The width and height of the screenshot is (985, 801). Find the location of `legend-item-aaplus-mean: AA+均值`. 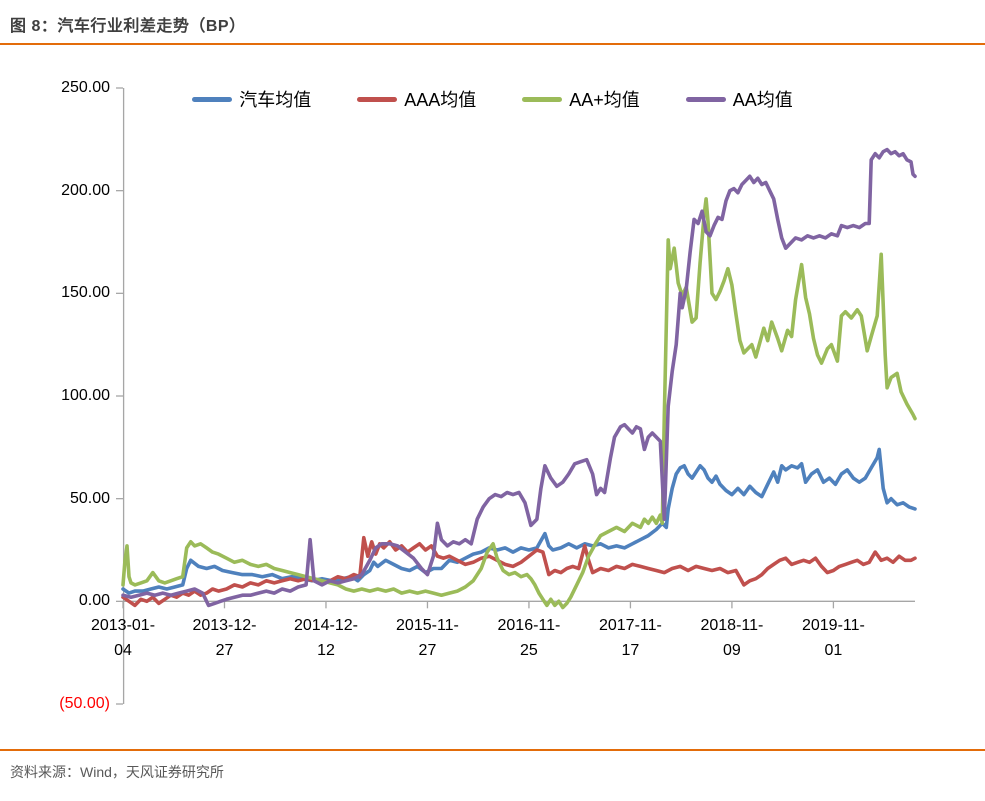

legend-item-aaplus-mean: AA+均值 is located at coordinates (581, 99).